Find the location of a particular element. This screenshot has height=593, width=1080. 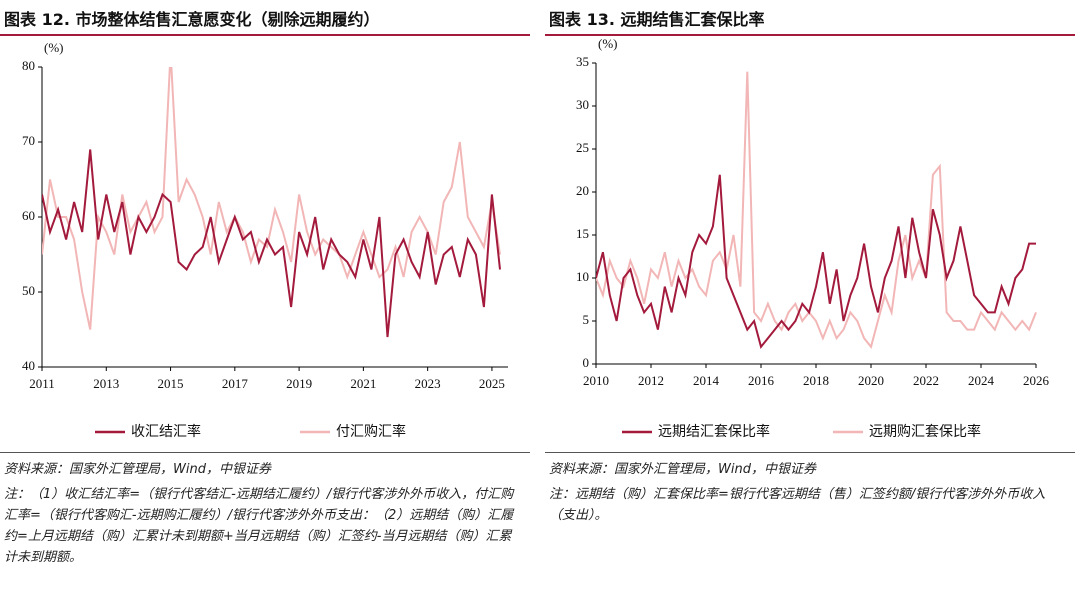

x-tick-label: 2016 is located at coordinates (761, 380).